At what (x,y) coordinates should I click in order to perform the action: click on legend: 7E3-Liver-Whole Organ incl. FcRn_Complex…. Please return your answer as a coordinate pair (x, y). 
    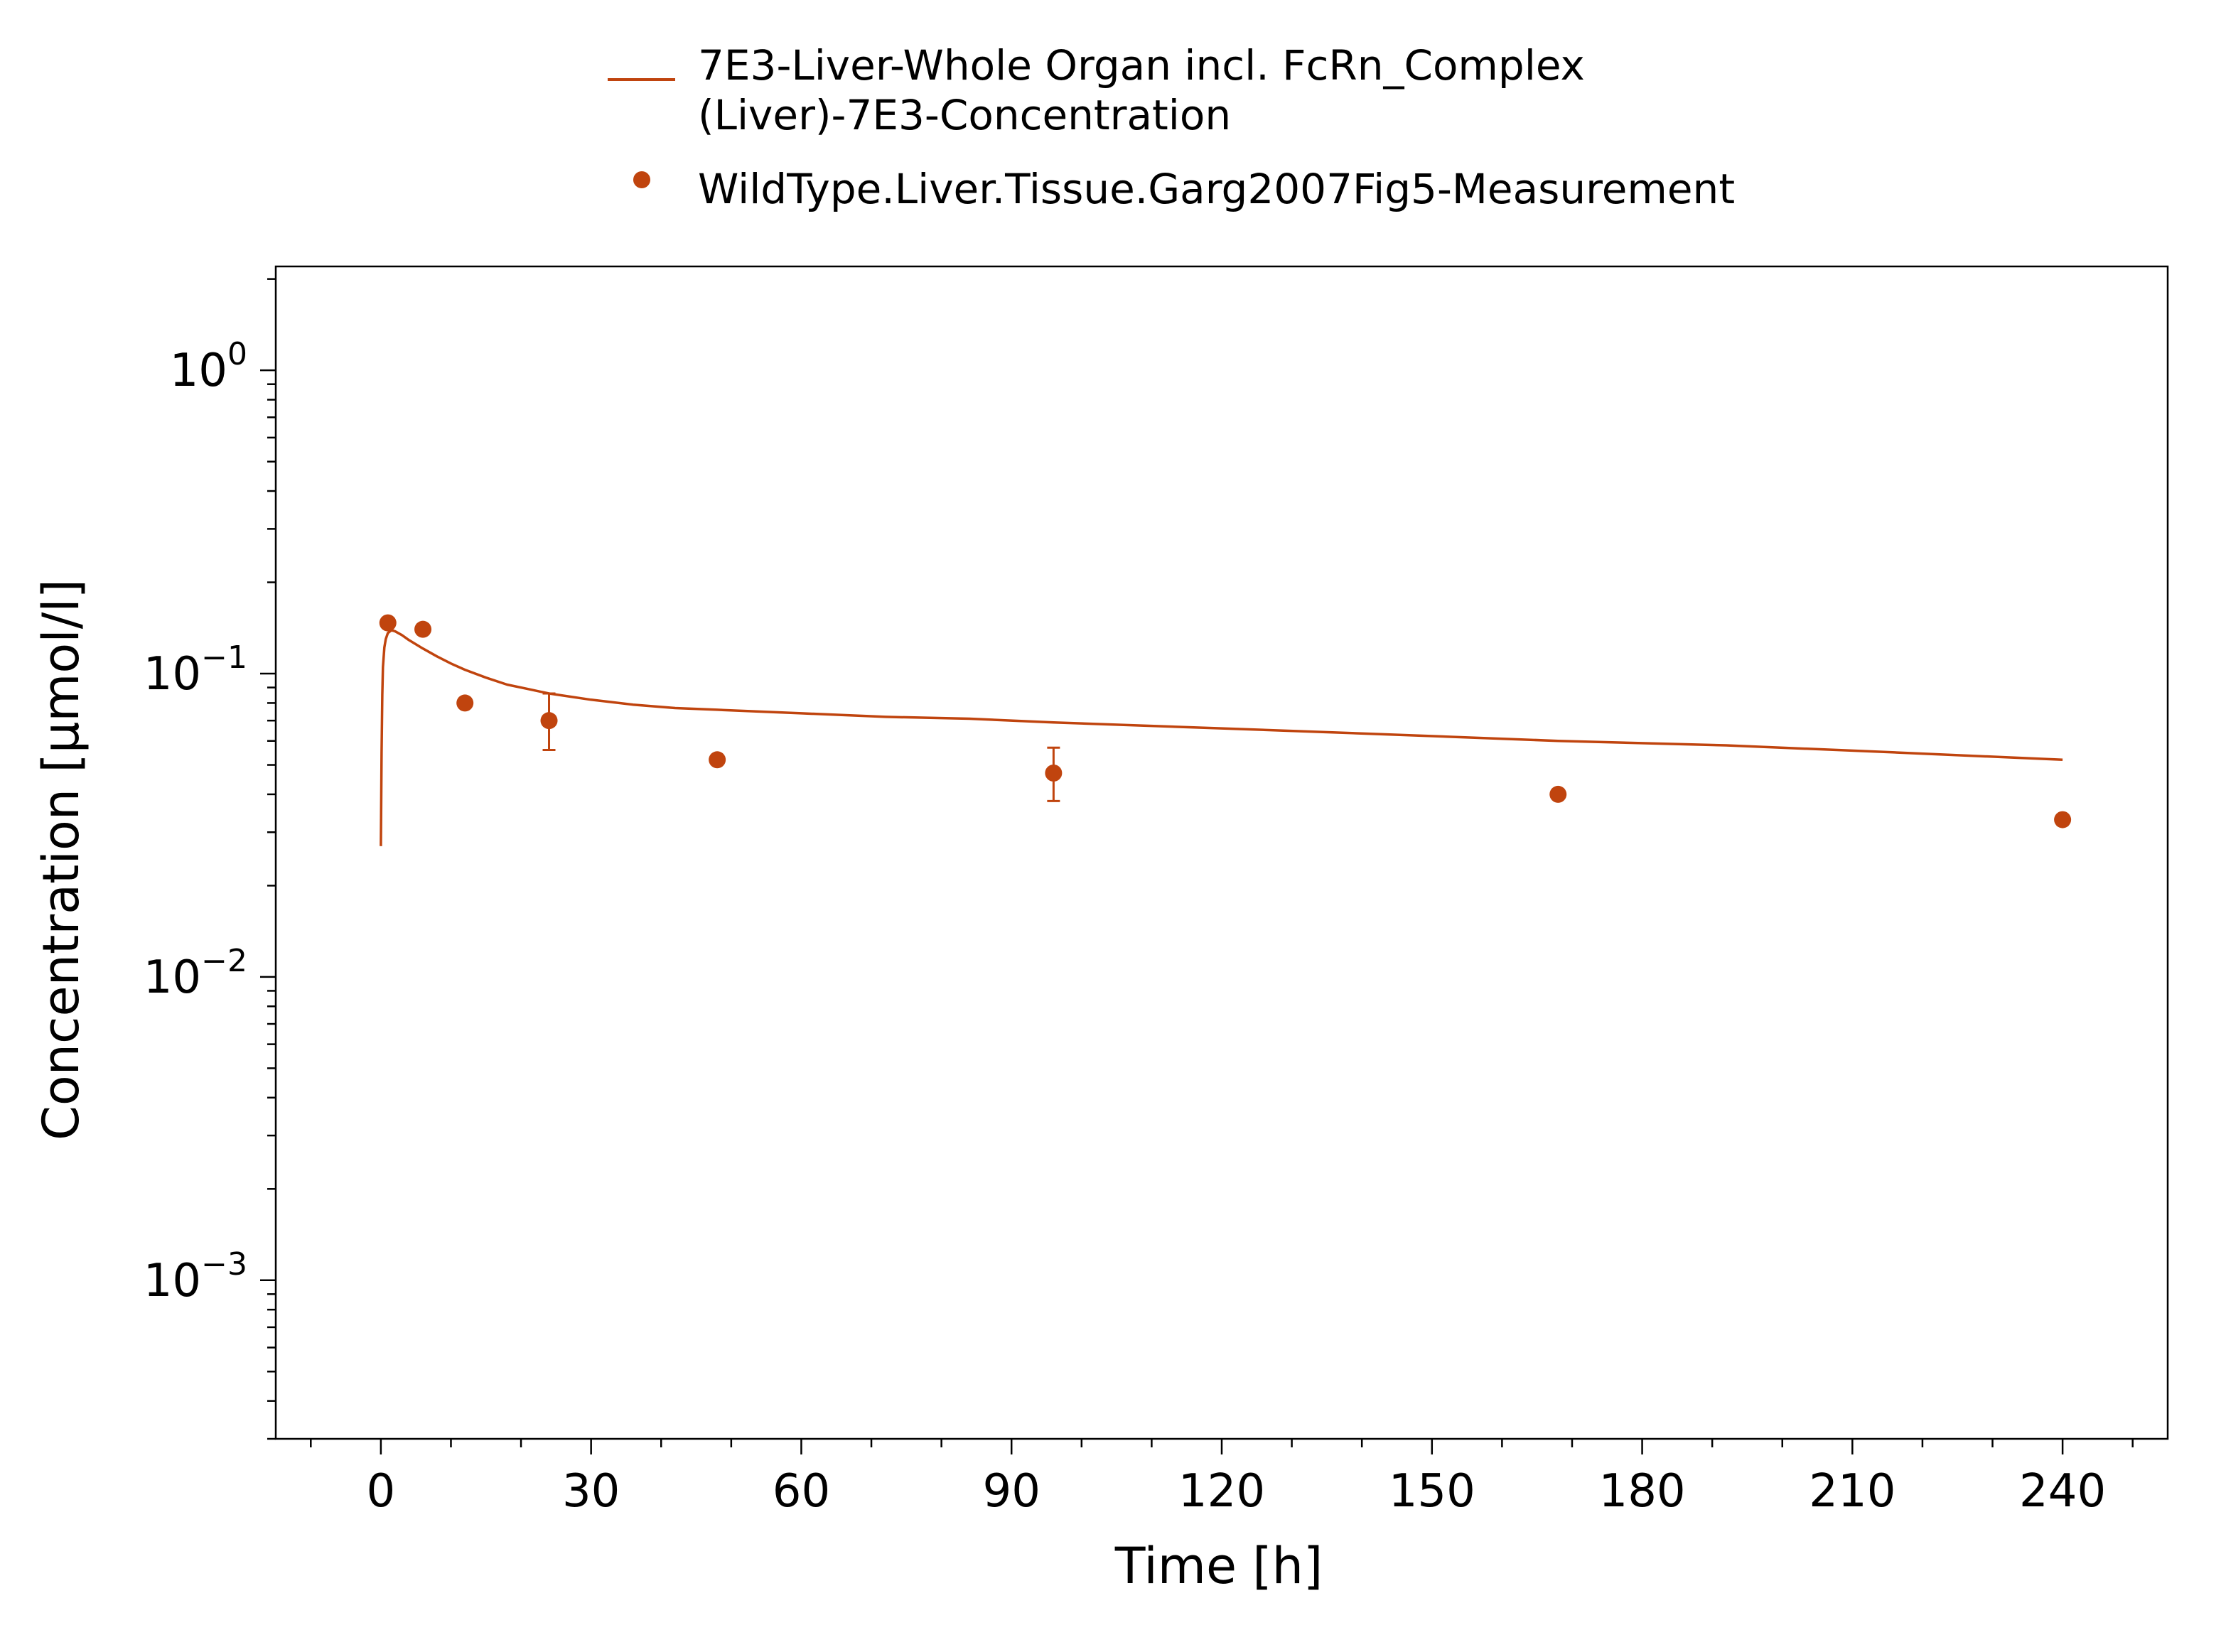
    Looking at the image, I should click on (1171, 127).